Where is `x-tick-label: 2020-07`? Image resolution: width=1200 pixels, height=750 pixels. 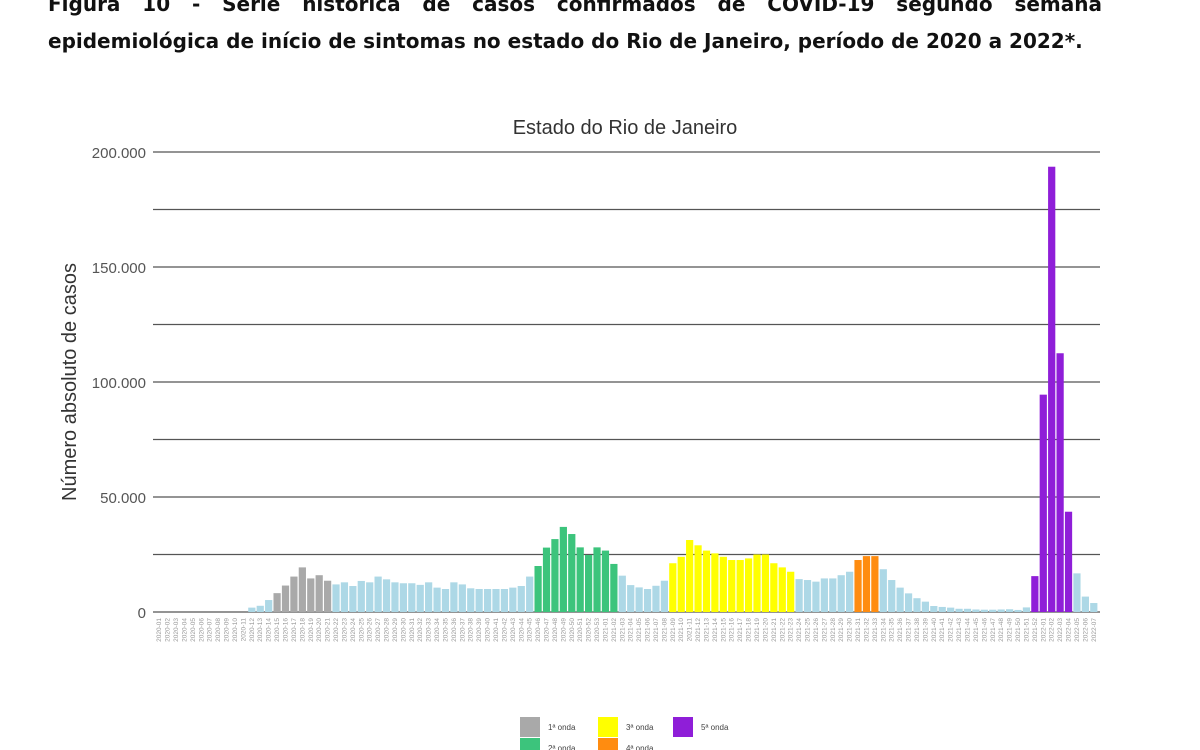 x-tick-label: 2020-07 is located at coordinates (210, 630).